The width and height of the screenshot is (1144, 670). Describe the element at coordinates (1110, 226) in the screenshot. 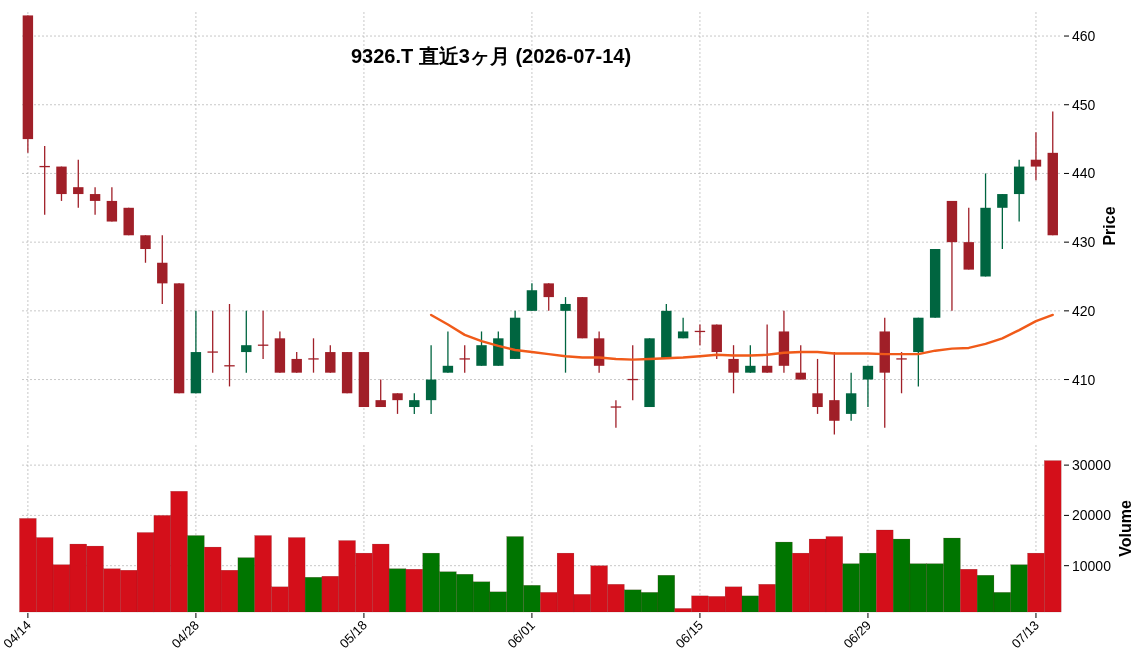

I see `y-axis-title: Price` at that location.